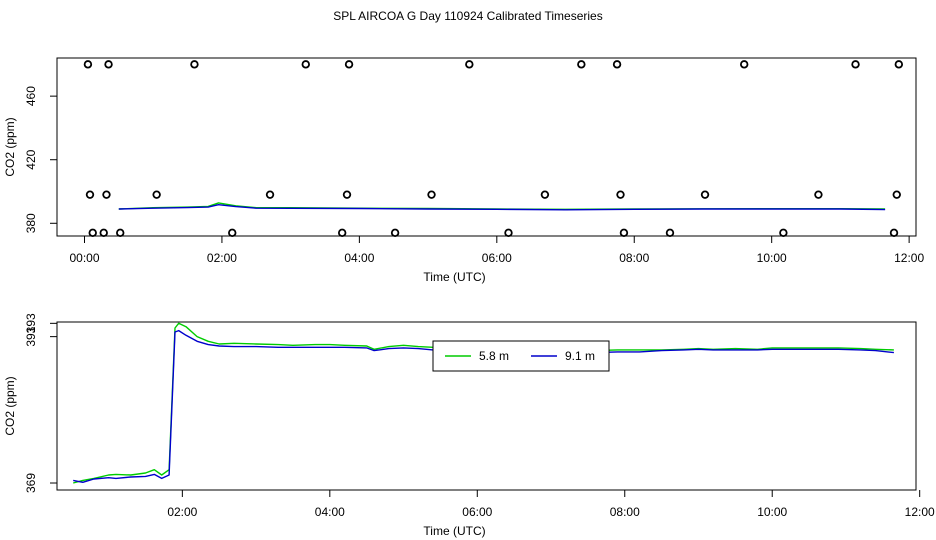 This screenshot has height=540, width=936. Describe the element at coordinates (772, 512) in the screenshot. I see `panel2-x-tick-label: 10:00` at that location.